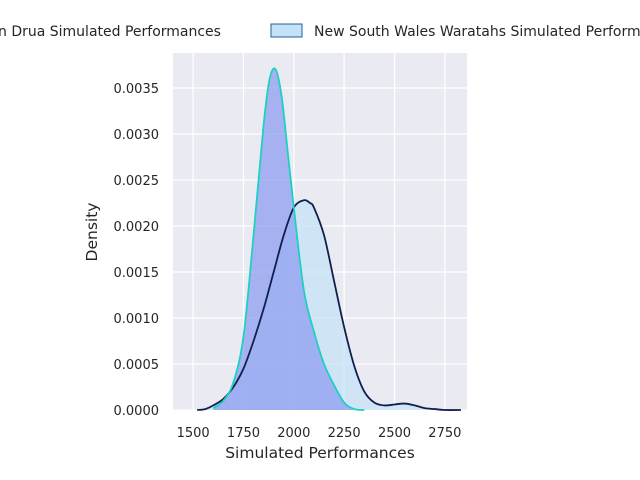 The height and width of the screenshot is (480, 640). What do you see at coordinates (193, 433) in the screenshot?
I see `x-tick-label: 1500` at bounding box center [193, 433].